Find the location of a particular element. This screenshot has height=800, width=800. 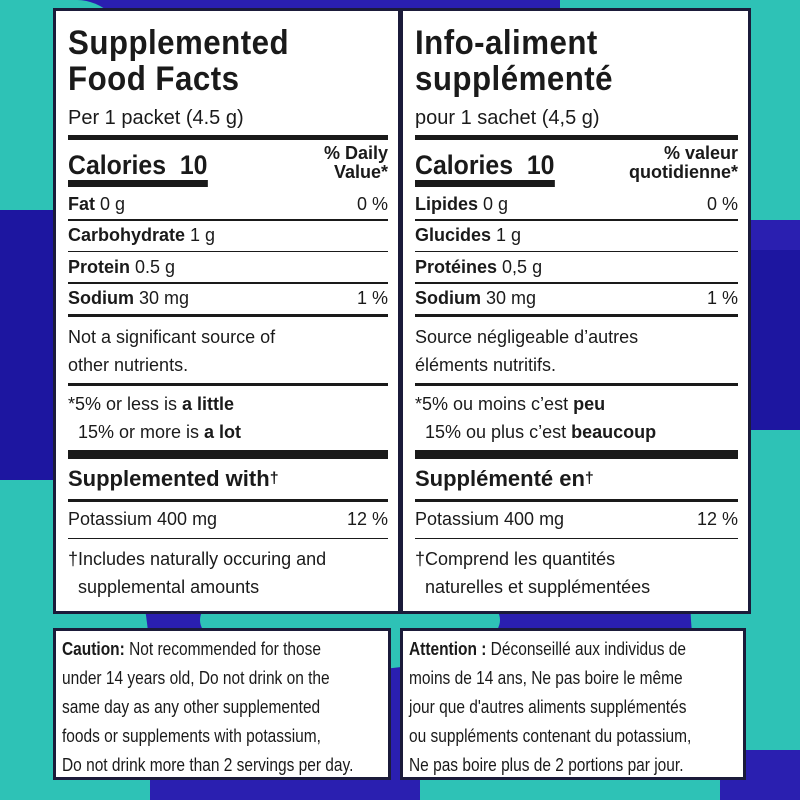

potassium-row: Potassium 400 mg 12 % is located at coordinates (228, 520).